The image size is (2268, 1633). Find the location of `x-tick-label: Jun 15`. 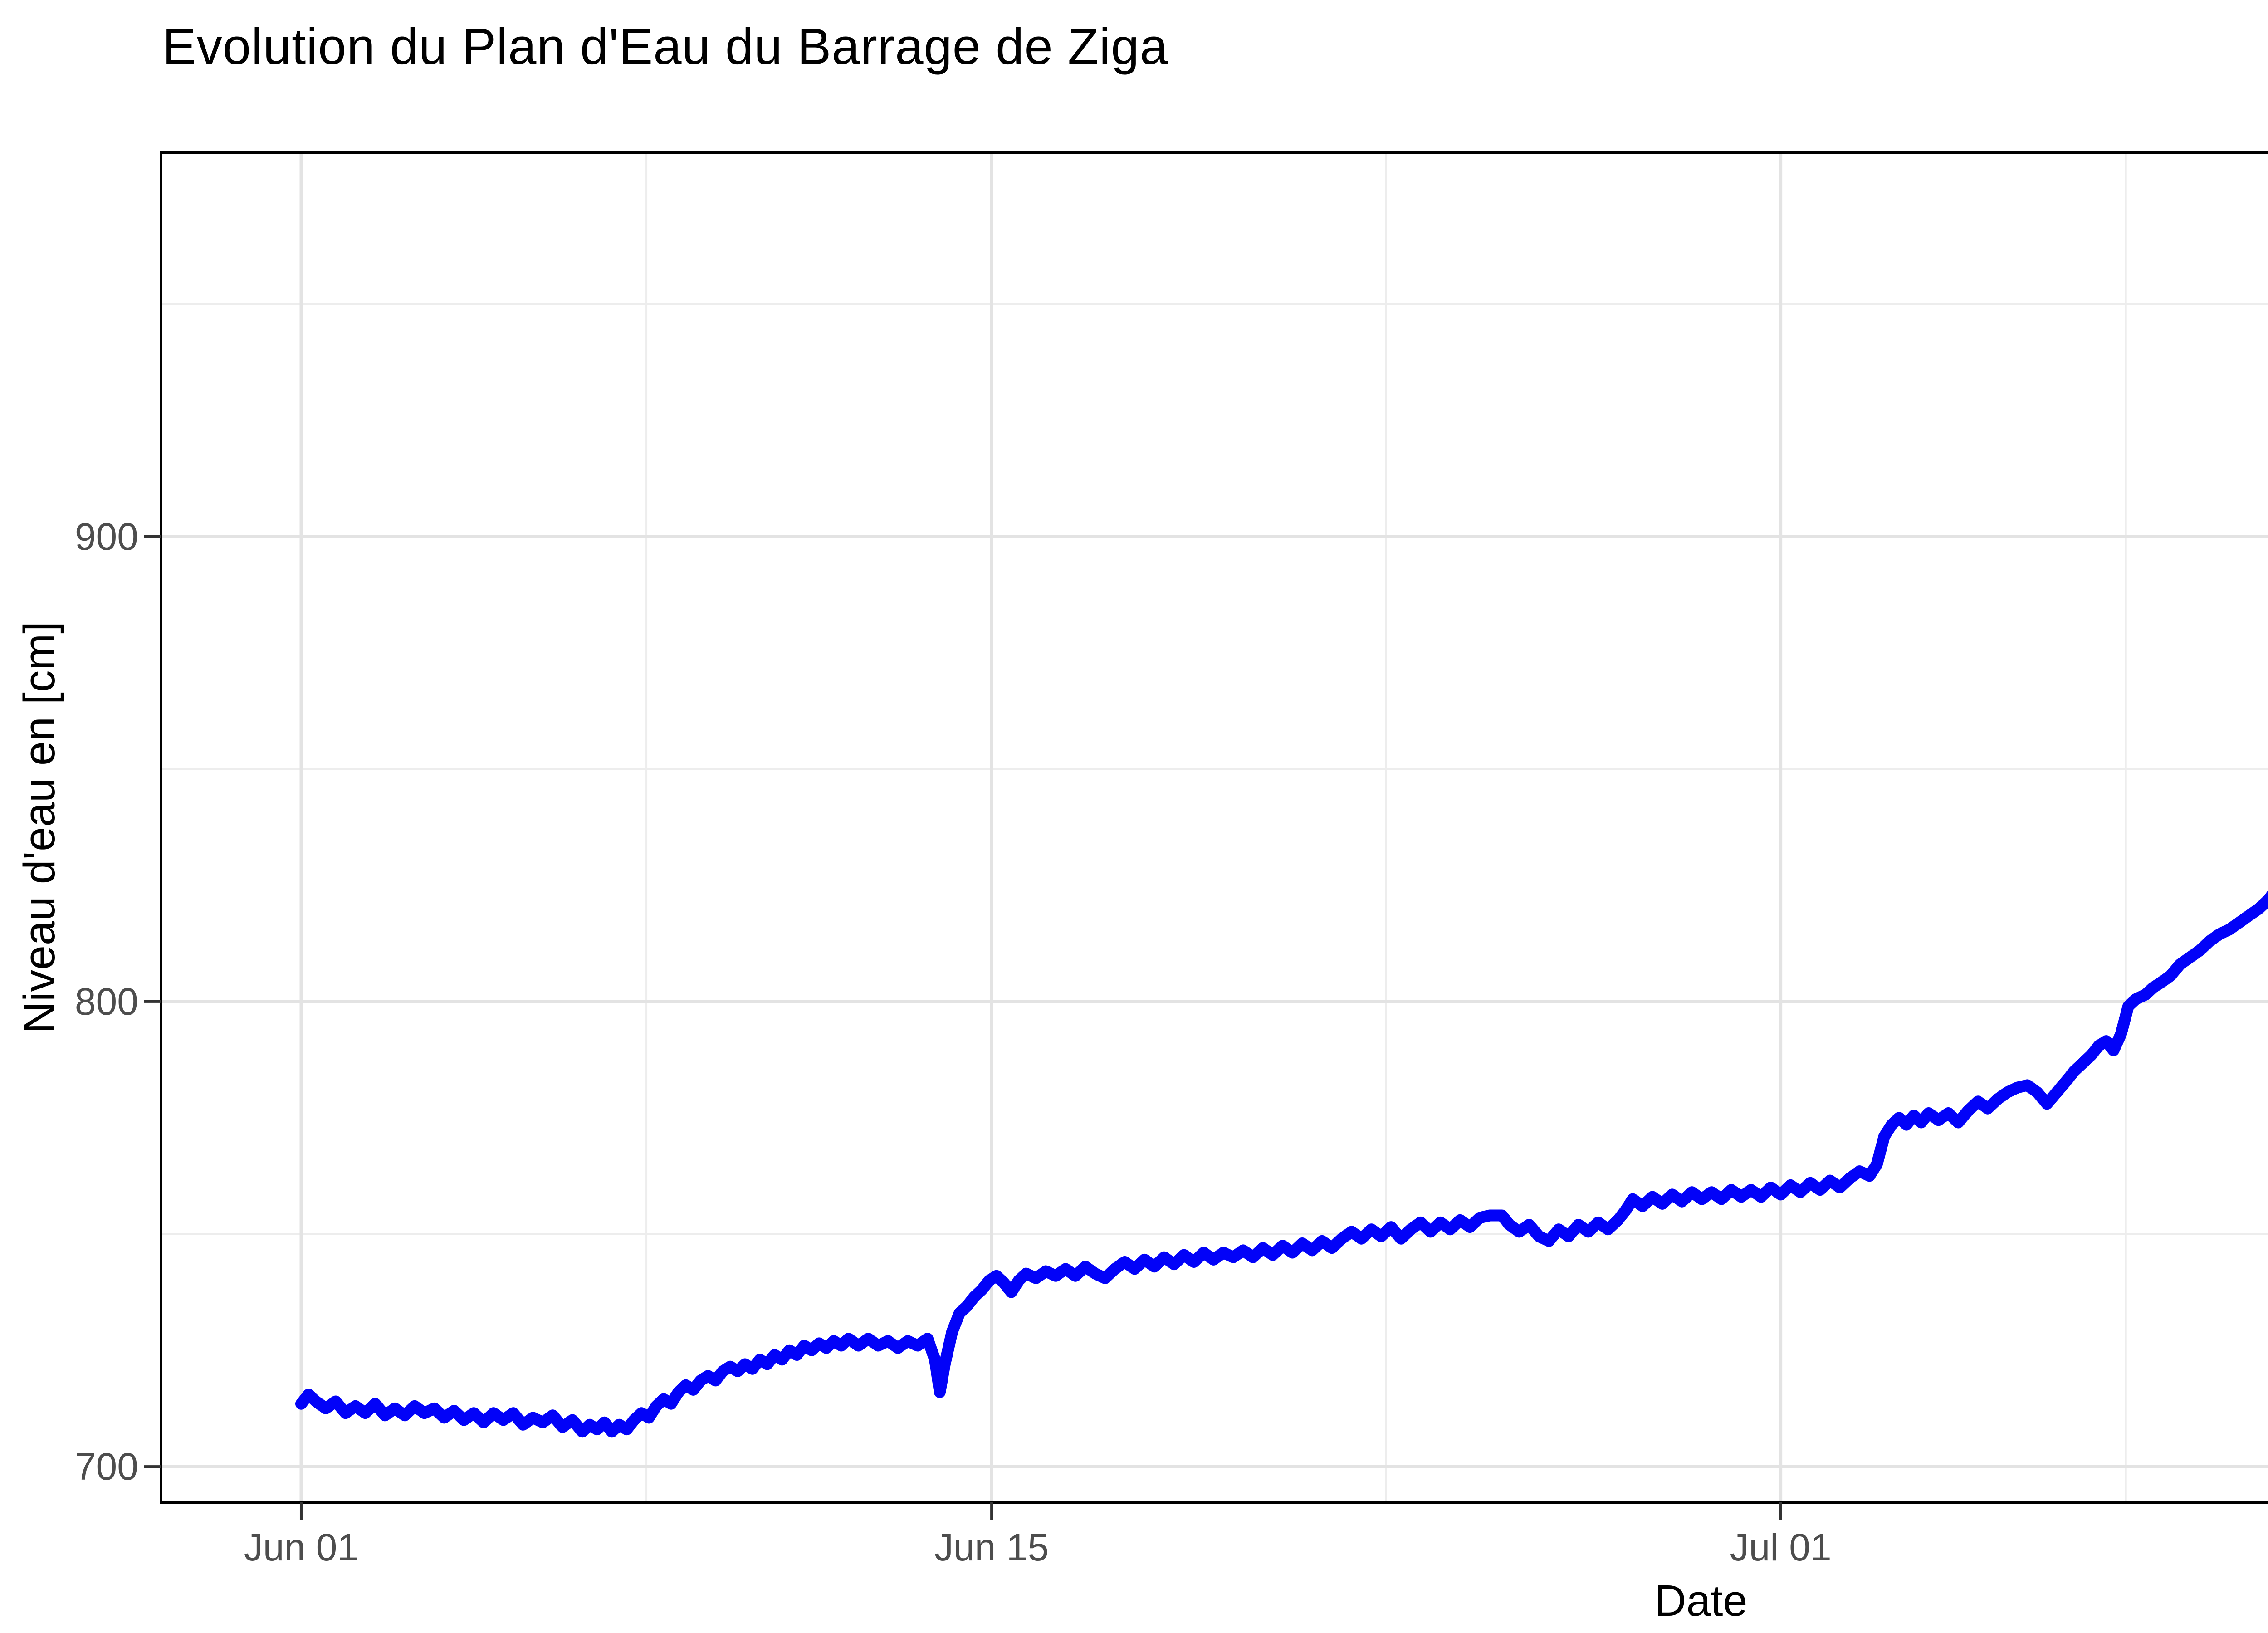

x-tick-label: Jun 15 is located at coordinates (992, 1547).